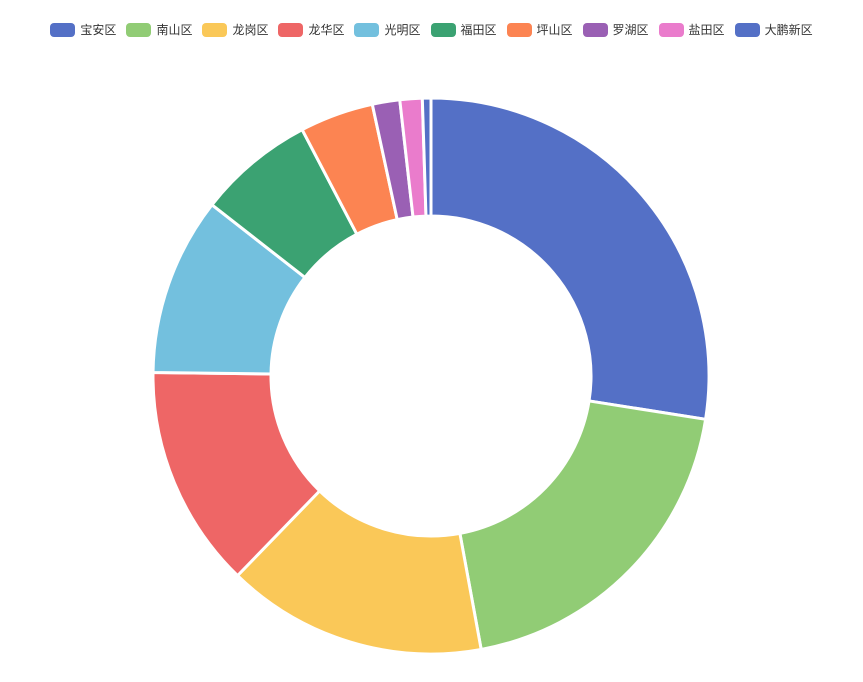 The height and width of the screenshot is (682, 863). I want to click on legend-label: 光明区, so click(402, 30).